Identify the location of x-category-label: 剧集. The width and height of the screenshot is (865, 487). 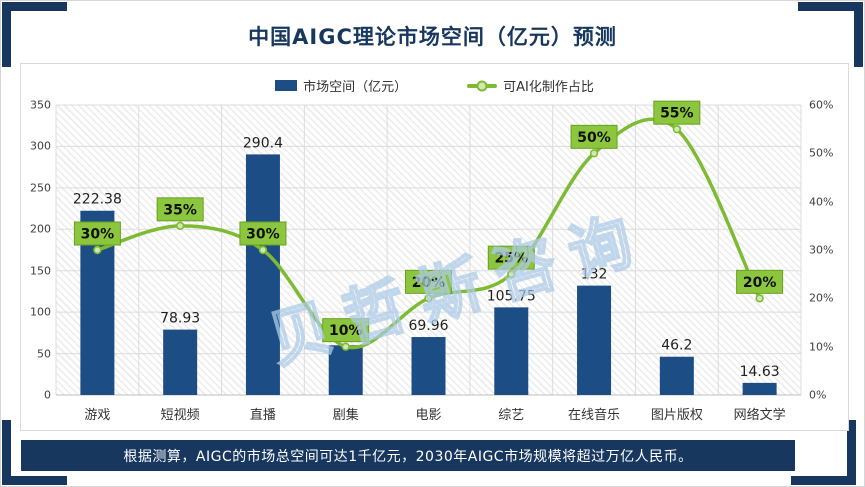
(345, 415).